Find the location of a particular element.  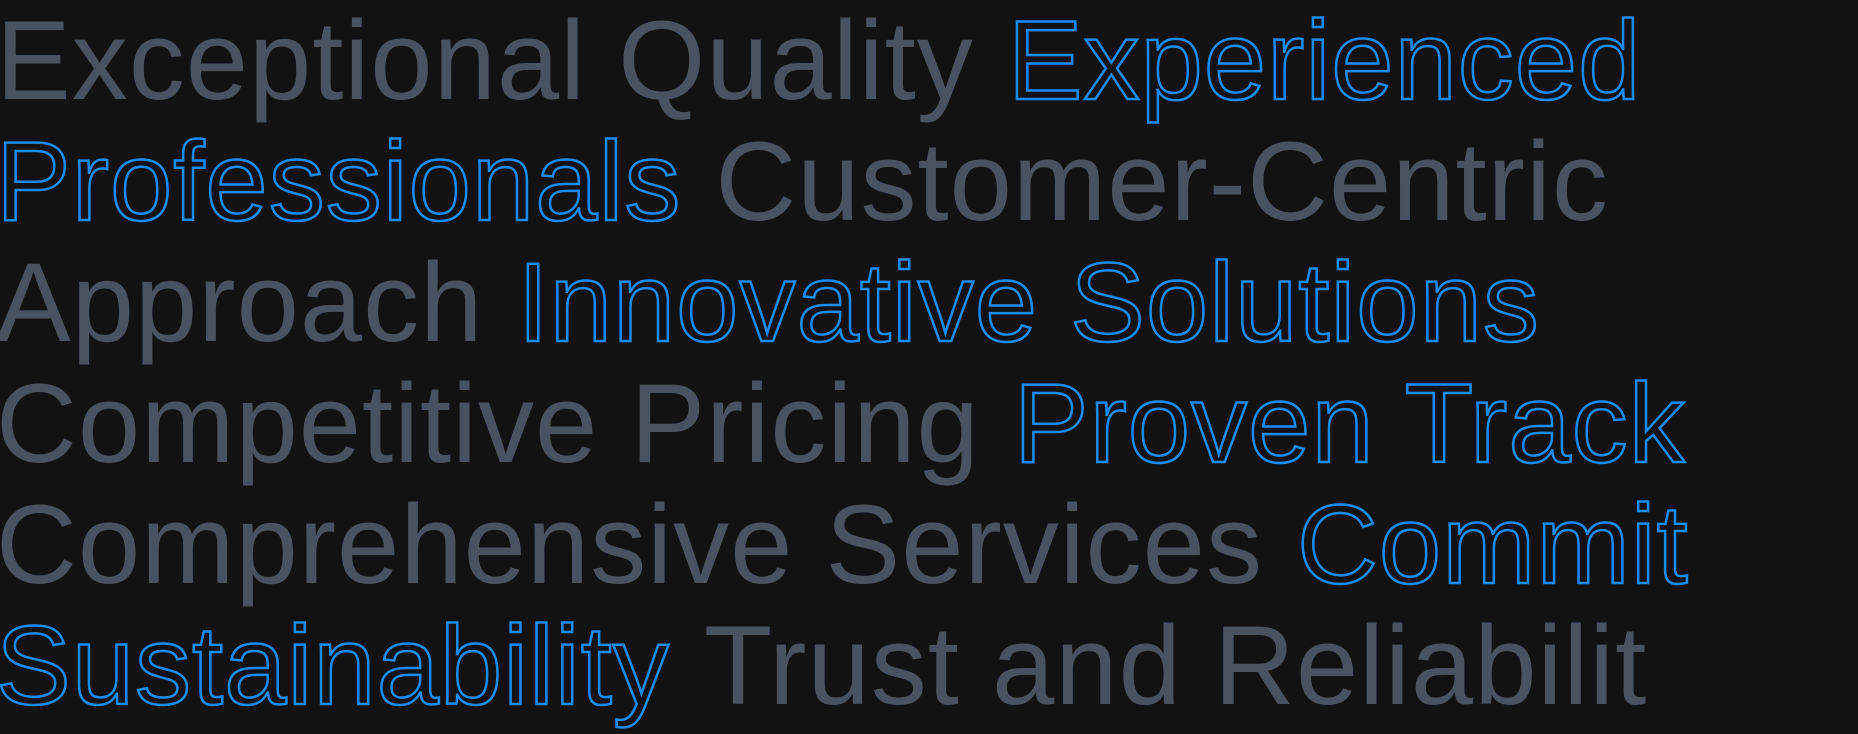

filled-phrase: Competitive Pricing is located at coordinates (490, 423).